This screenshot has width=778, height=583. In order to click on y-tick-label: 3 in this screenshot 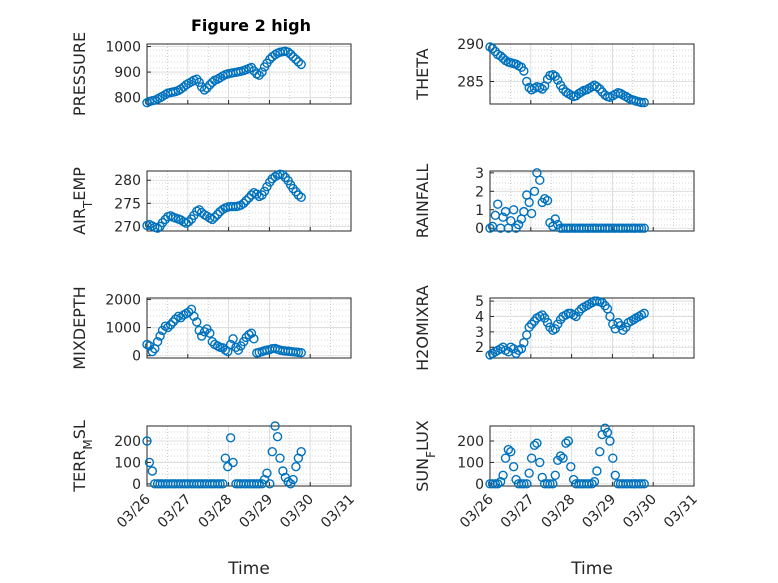, I will do `click(479, 333)`.